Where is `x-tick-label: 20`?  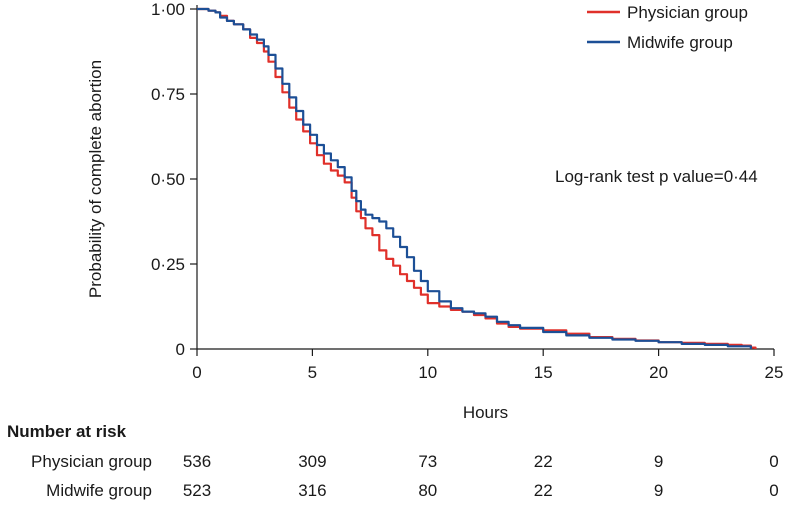 x-tick-label: 20 is located at coordinates (658, 372).